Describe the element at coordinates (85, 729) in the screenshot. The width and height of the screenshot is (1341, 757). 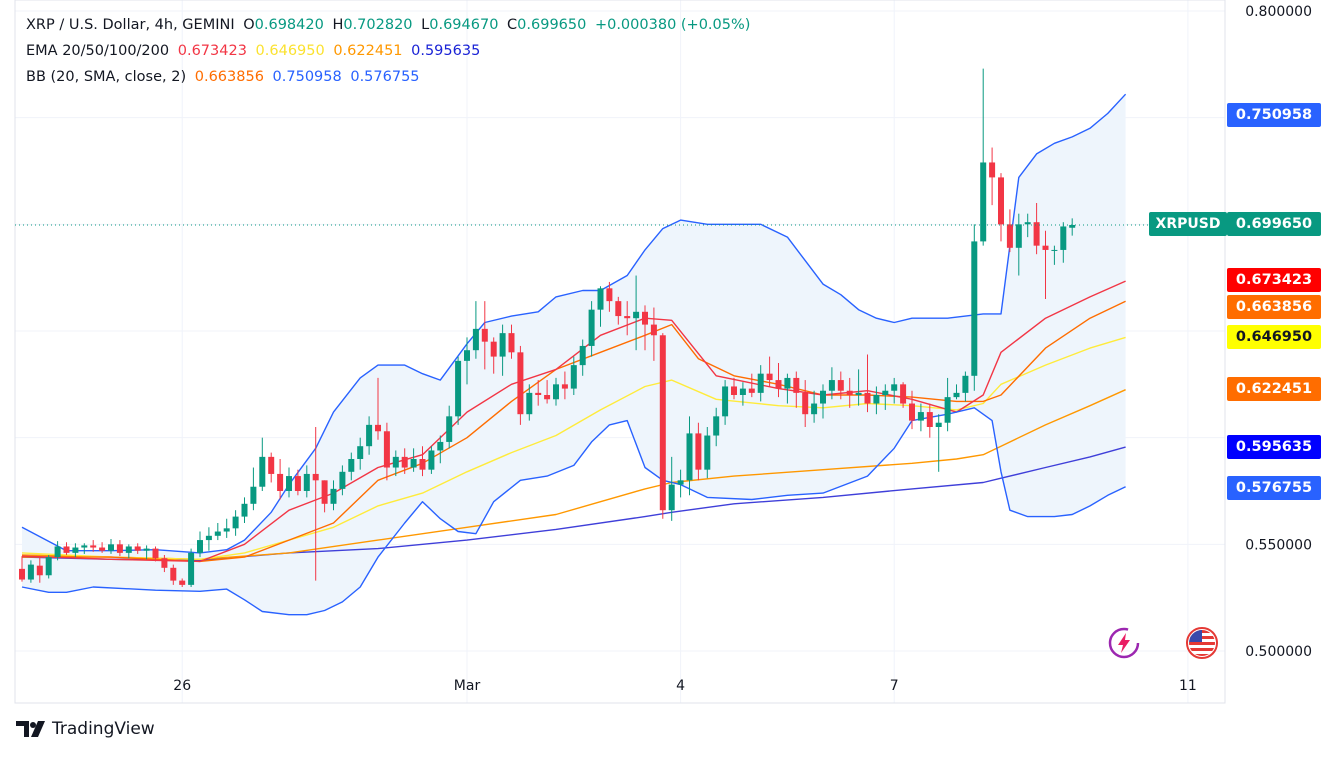
I see `tradingview-logo: TradingView` at that location.